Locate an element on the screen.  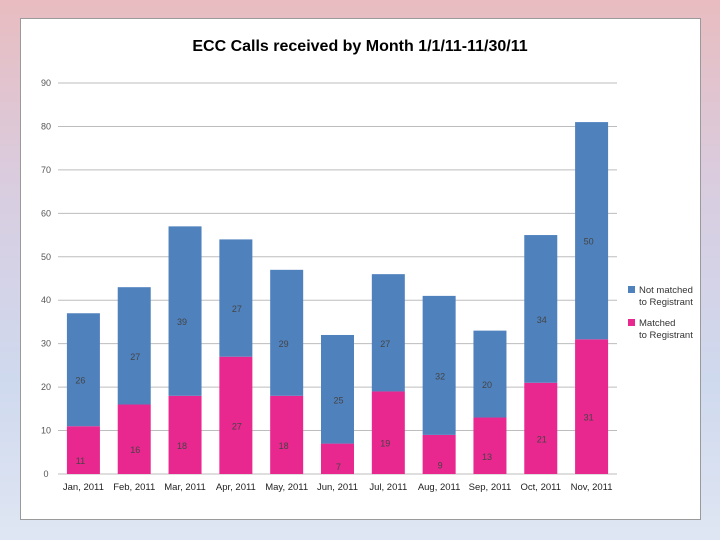
data-label: 7 is located at coordinates (338, 467).